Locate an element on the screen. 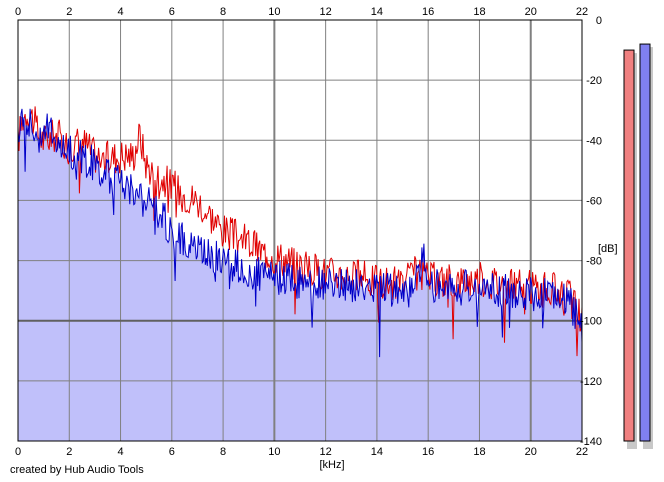 This screenshot has width=664, height=482. x-tick-label-top: 18 is located at coordinates (479, 12).